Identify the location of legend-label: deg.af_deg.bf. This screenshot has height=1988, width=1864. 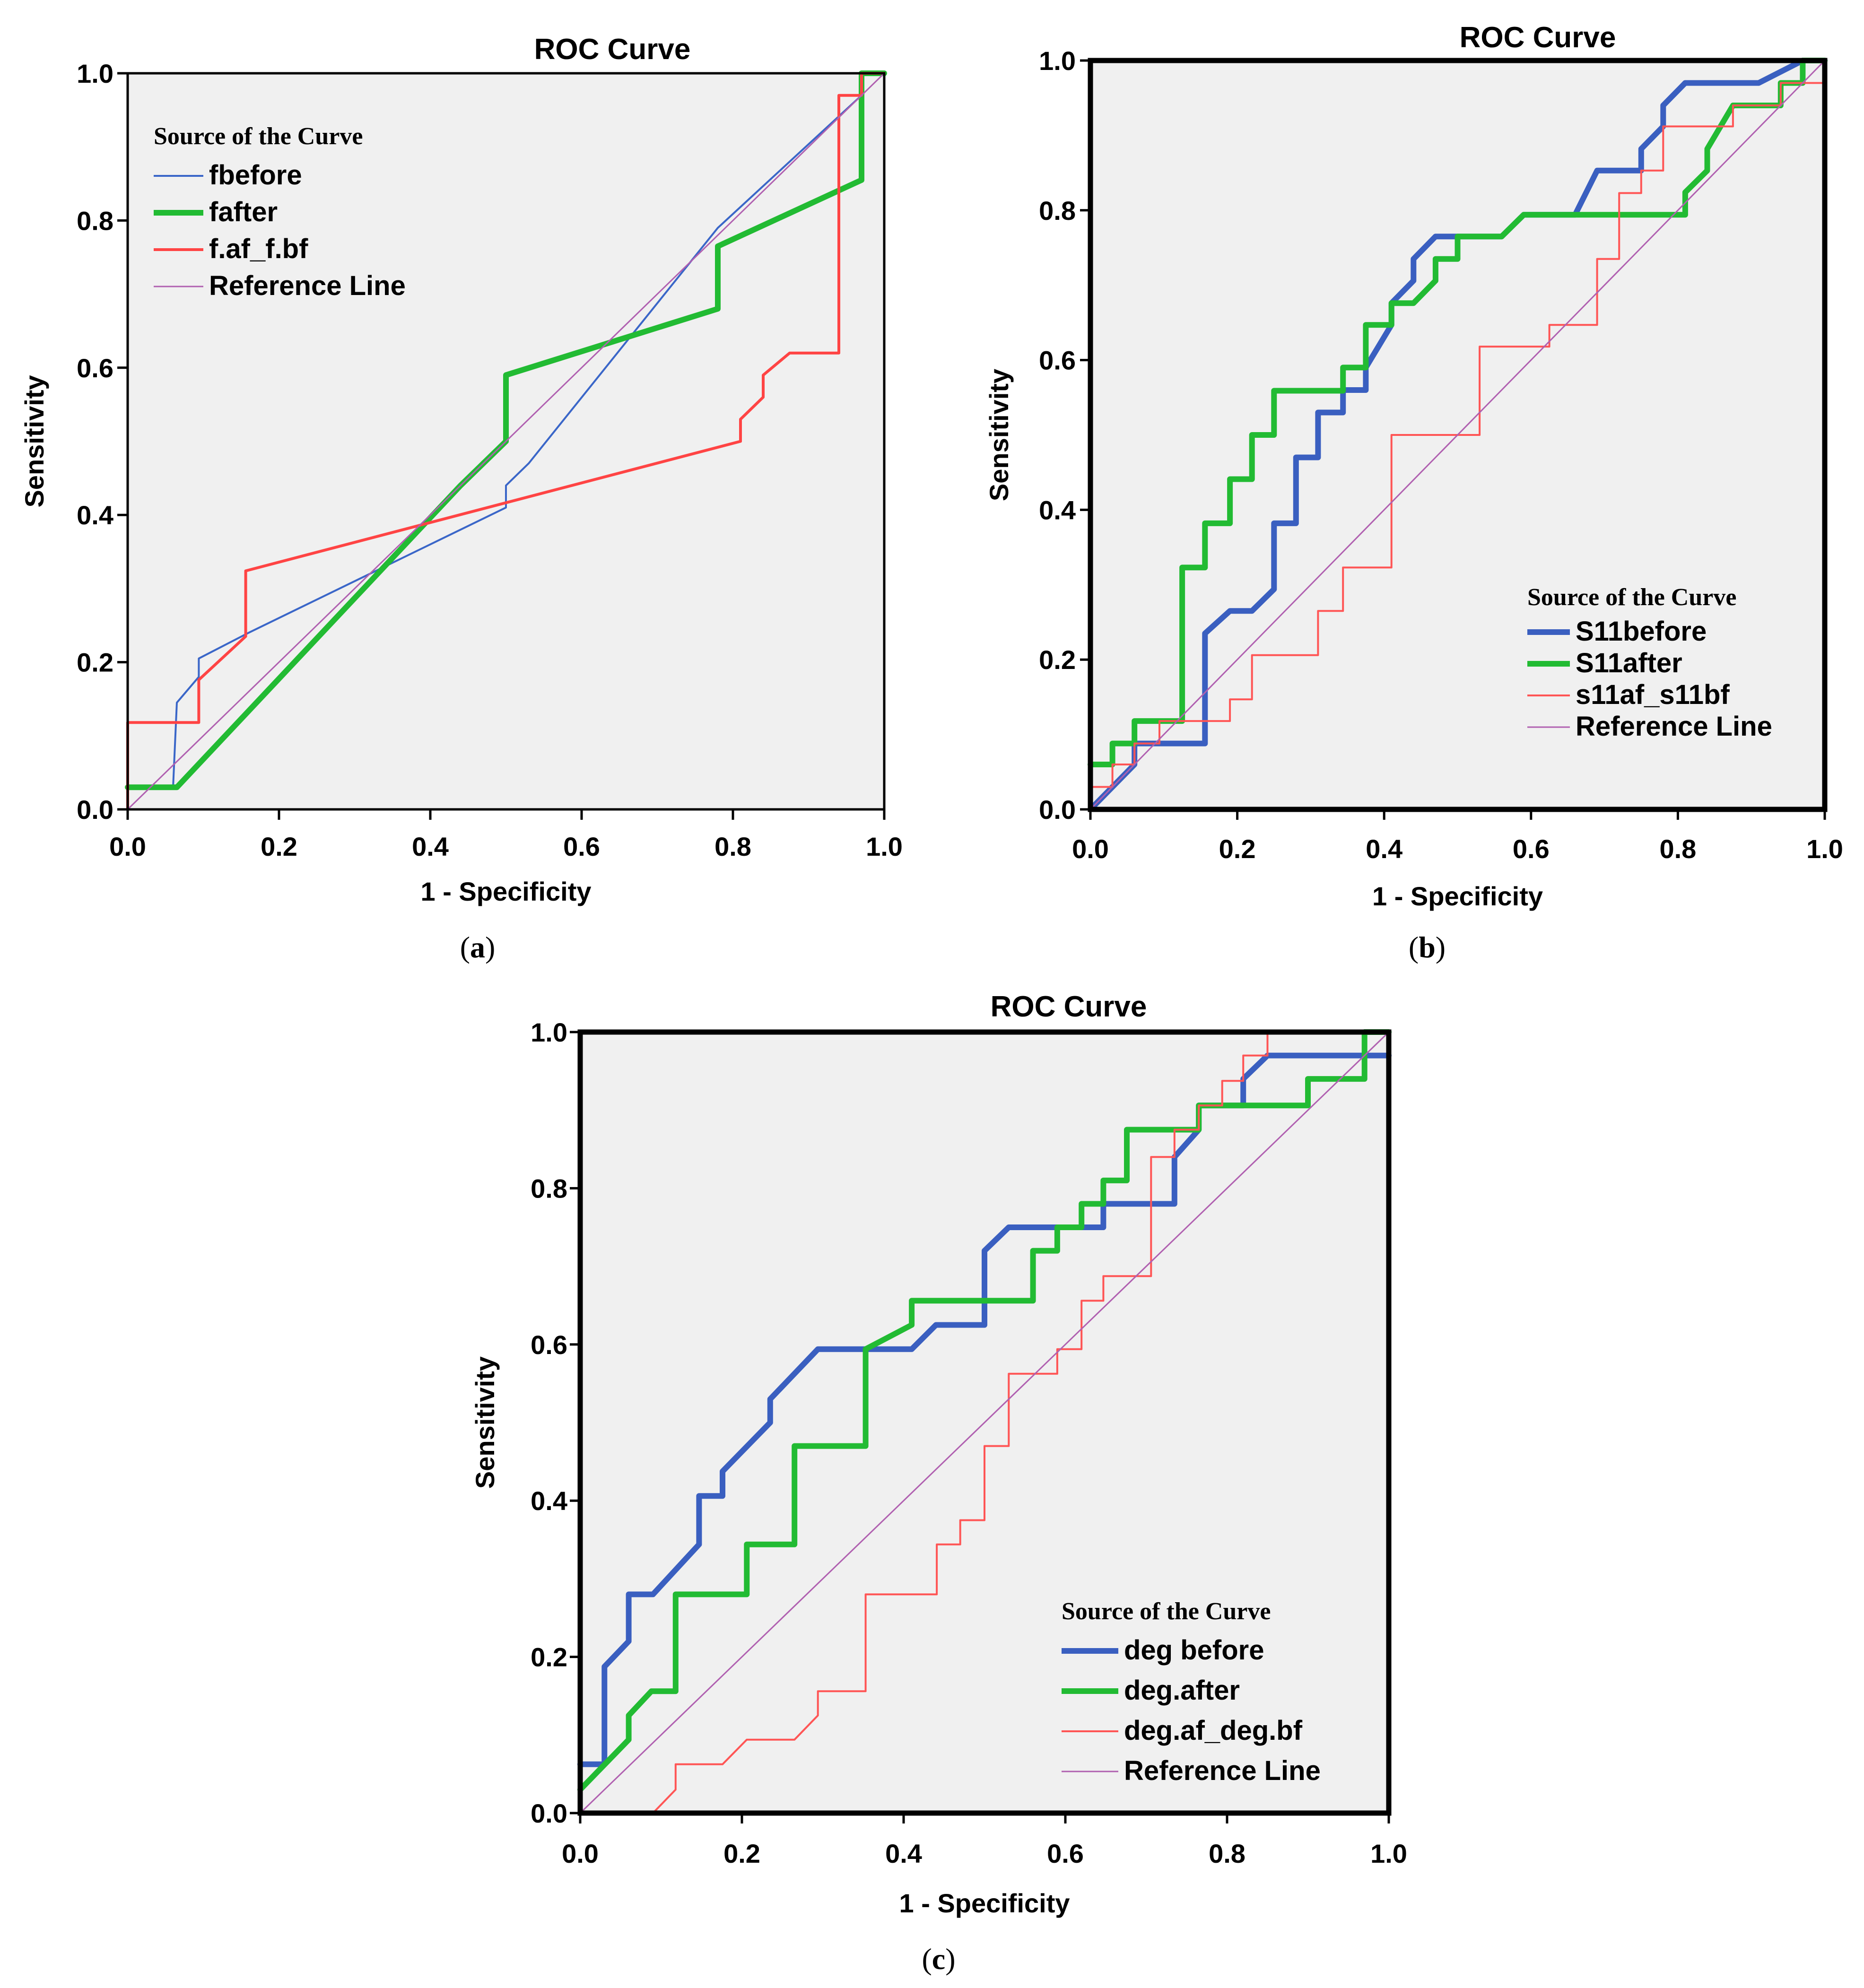
(1213, 1731).